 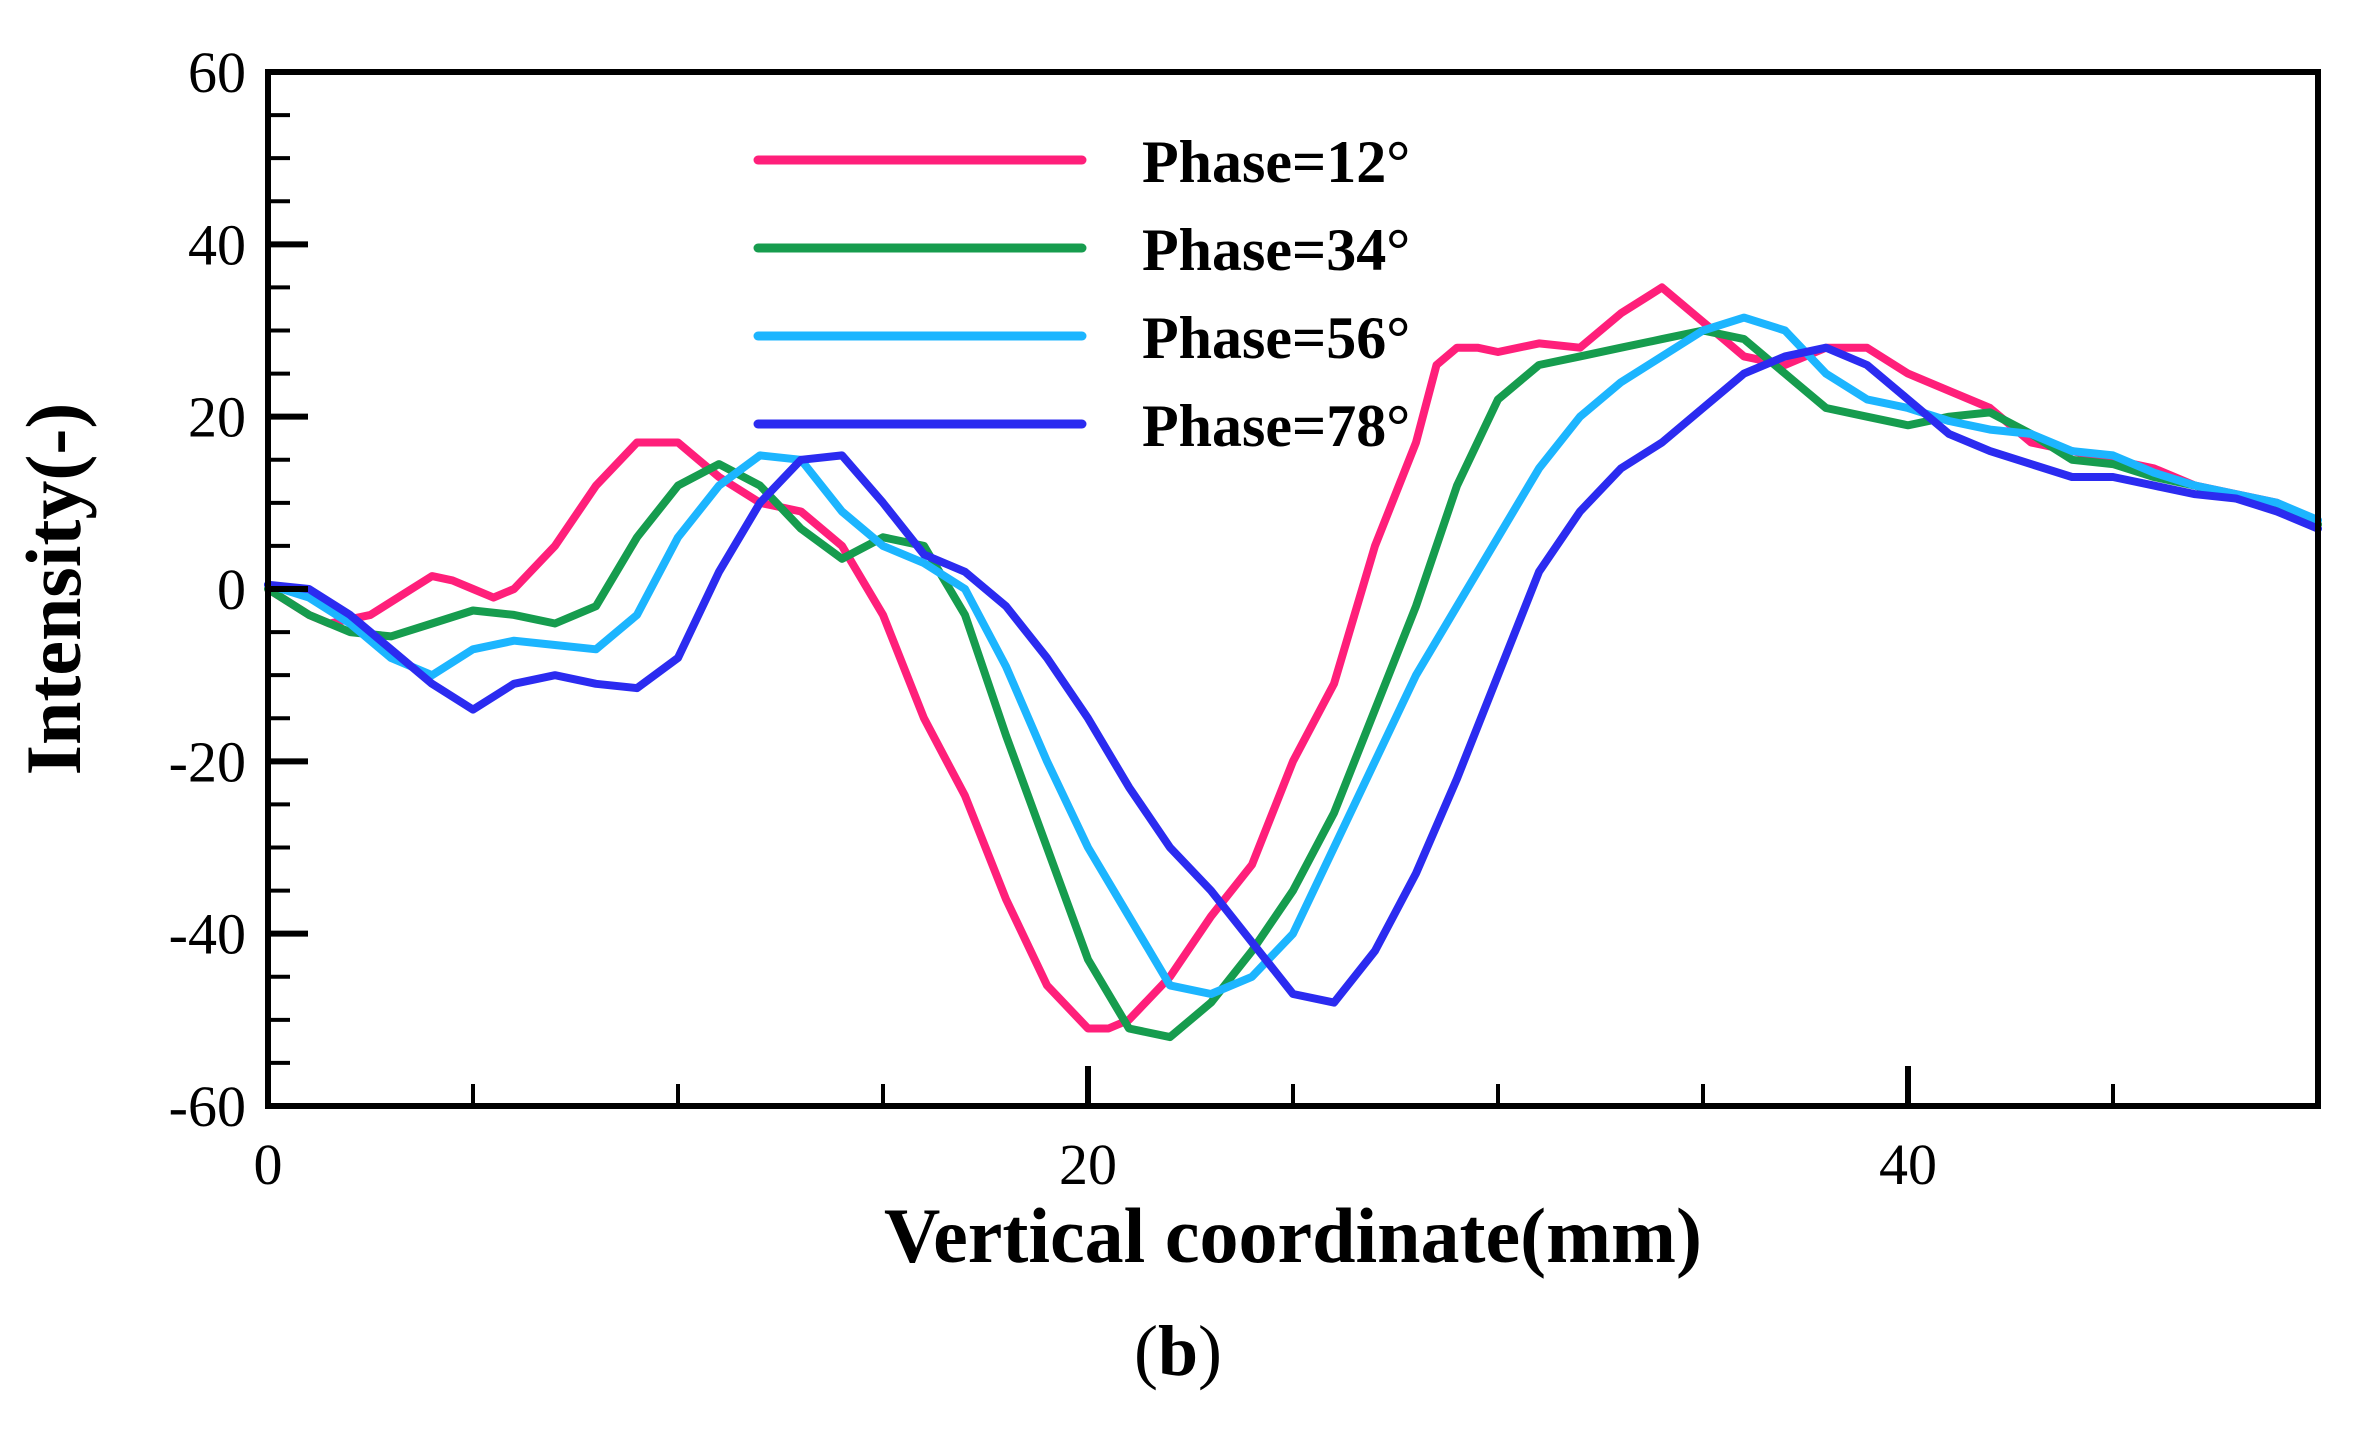 What do you see at coordinates (207, 761) in the screenshot?
I see `y-tick-label: -20` at bounding box center [207, 761].